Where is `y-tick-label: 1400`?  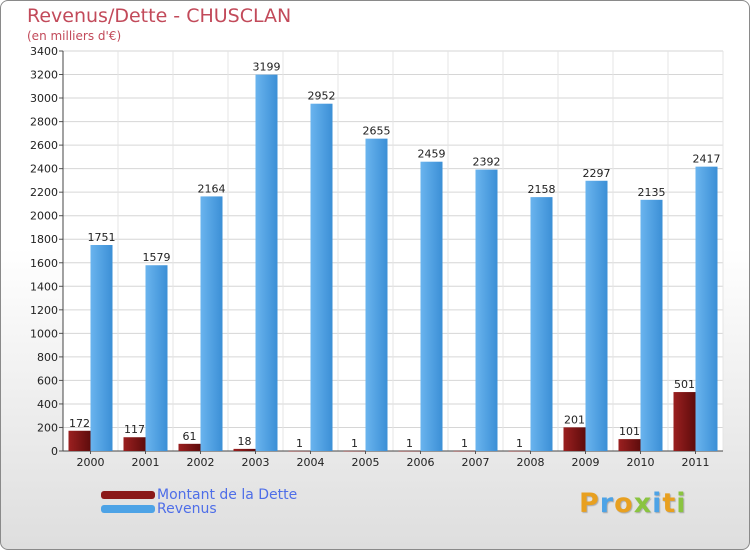 y-tick-label: 1400 is located at coordinates (44, 286).